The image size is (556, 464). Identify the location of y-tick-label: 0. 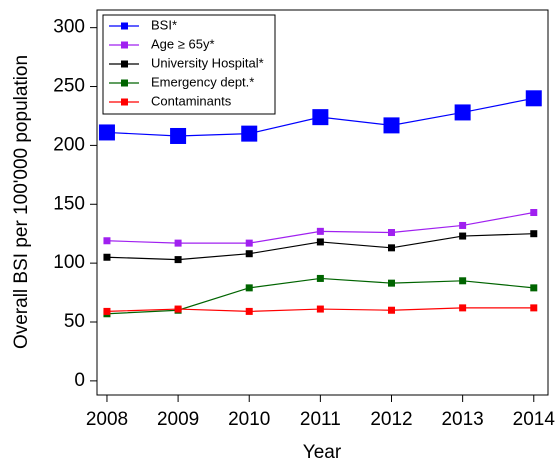
(79, 380).